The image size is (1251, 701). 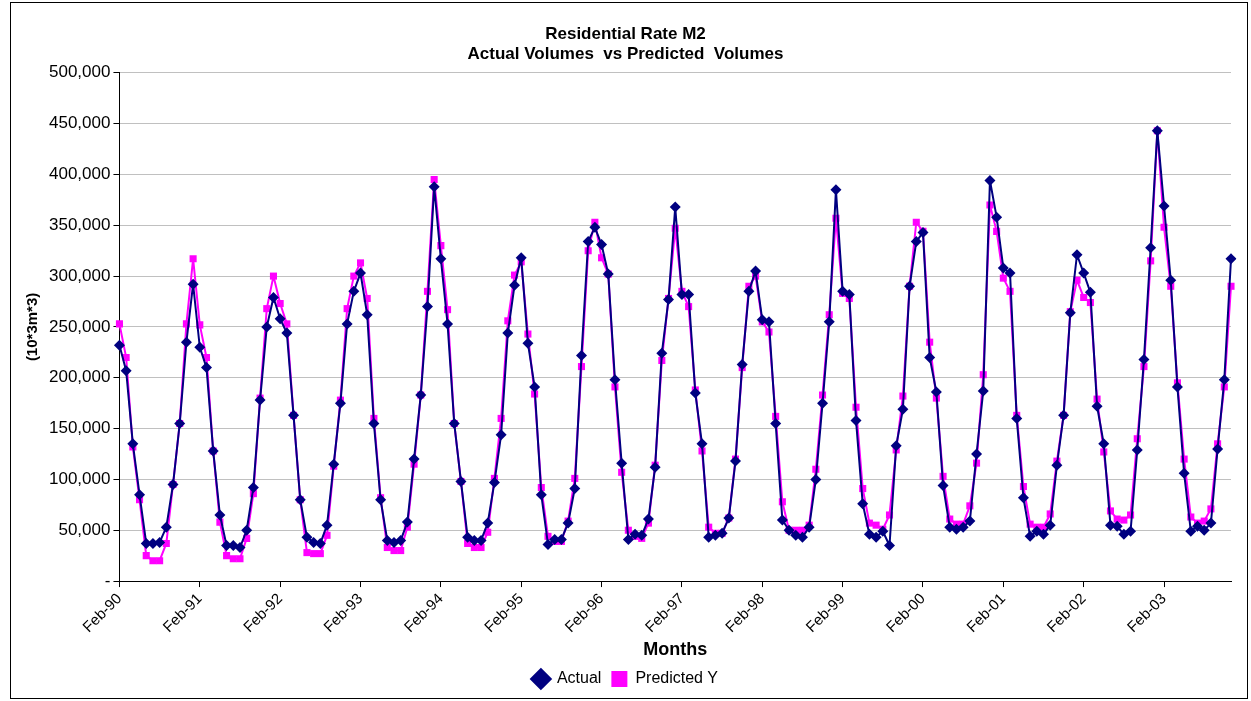 I want to click on y-axis-title: (10*3m*3), so click(x=32, y=327).